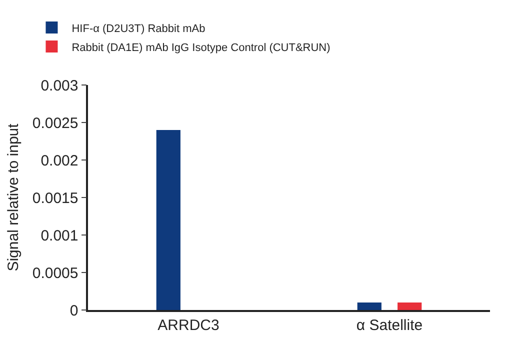 This screenshot has height=350, width=520. I want to click on y-tick-label: 0.0005, so click(55, 273).